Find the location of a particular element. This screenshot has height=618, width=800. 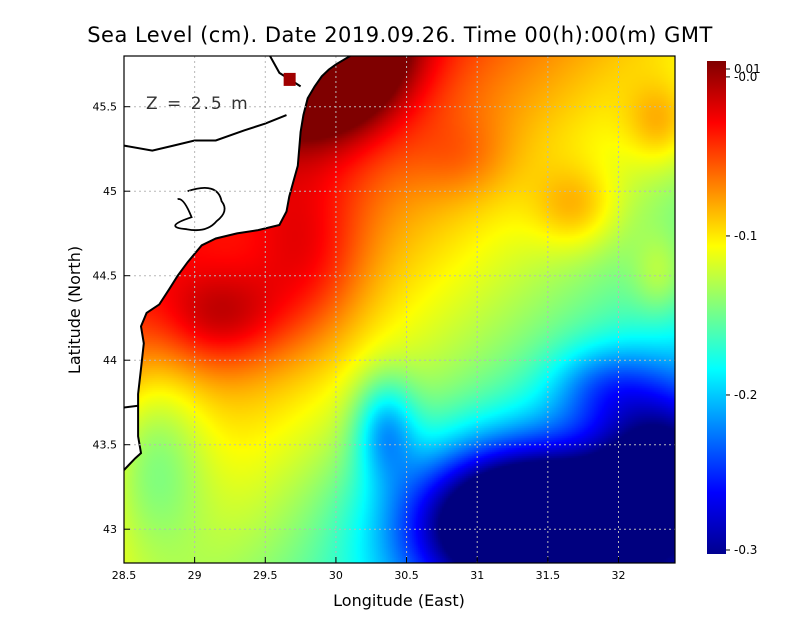

colorbar: 0.01-0.0 -0.1 -0.2 -0.3 is located at coordinates (734, 309).